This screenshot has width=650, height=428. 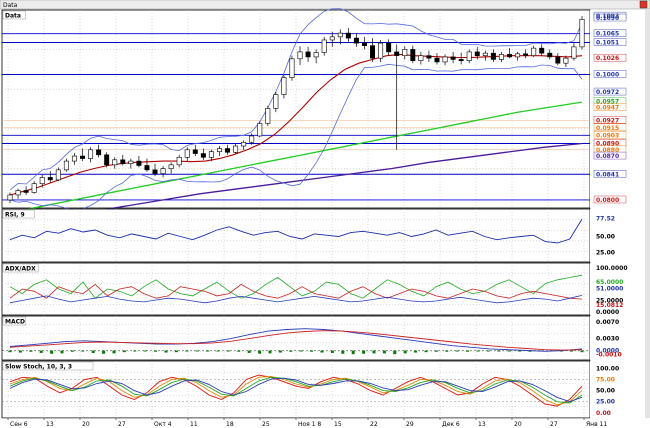 I want to click on y-tick-label: 0.0070, so click(x=607, y=322).